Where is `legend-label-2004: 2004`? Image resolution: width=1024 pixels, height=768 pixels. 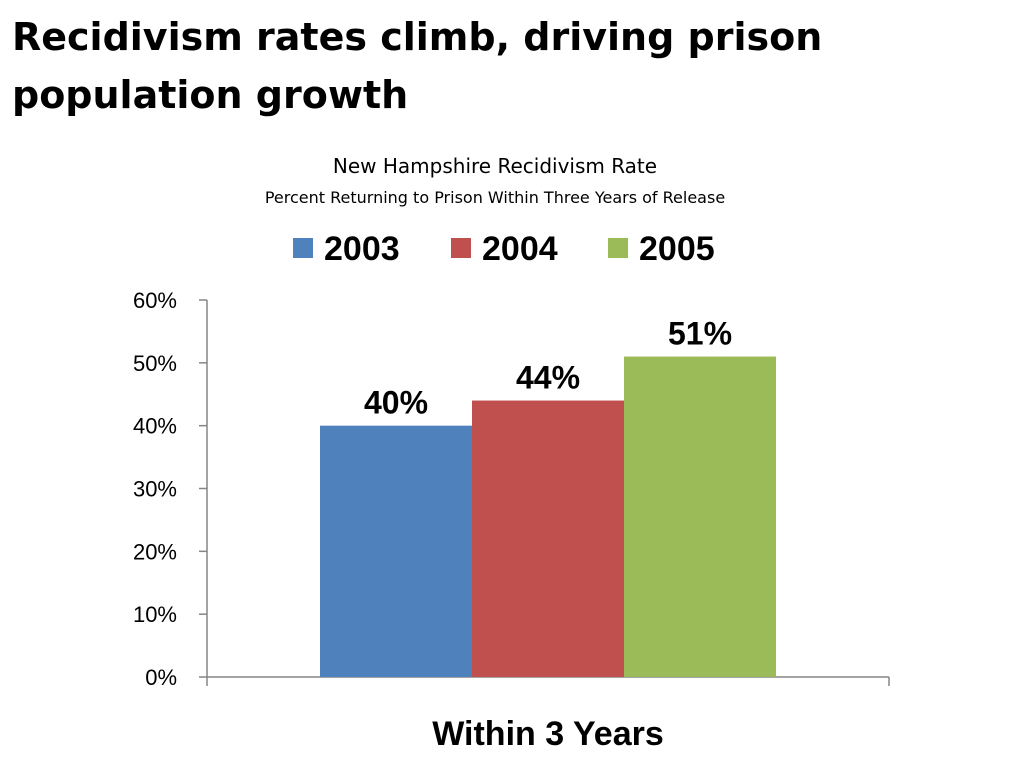 legend-label-2004: 2004 is located at coordinates (520, 249).